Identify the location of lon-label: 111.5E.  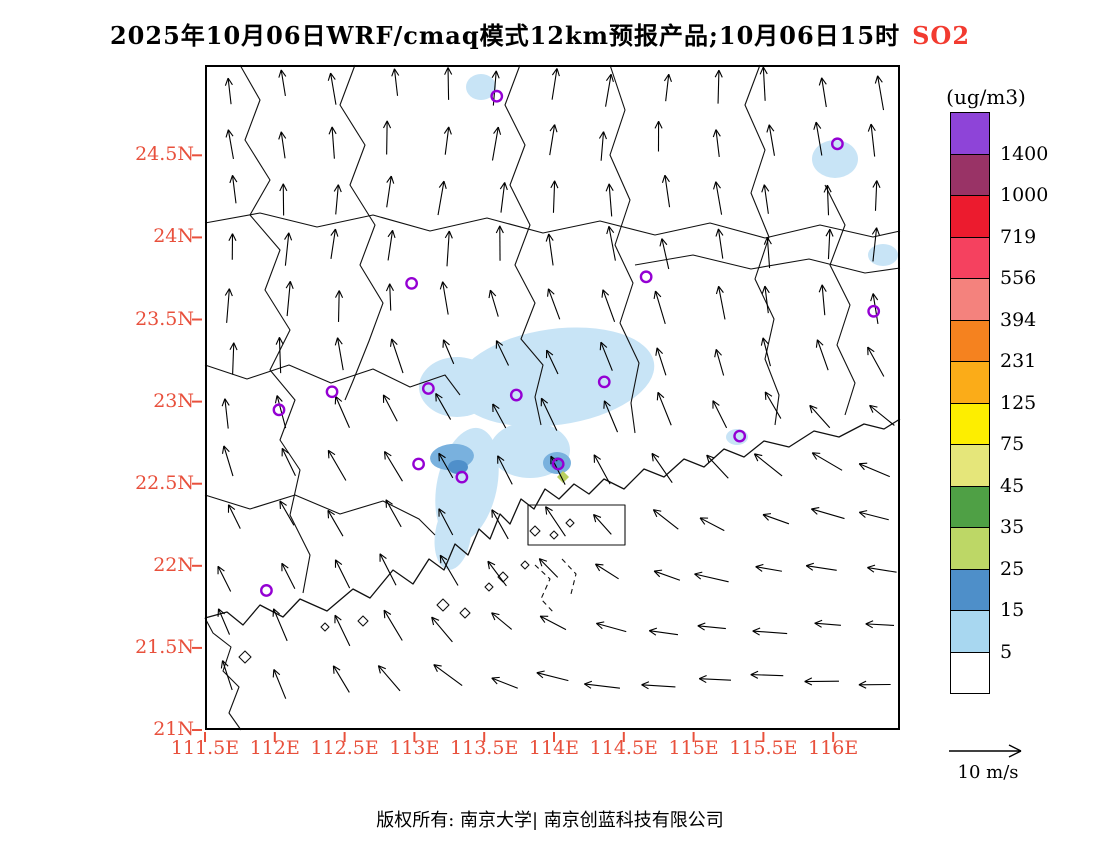
(205, 748).